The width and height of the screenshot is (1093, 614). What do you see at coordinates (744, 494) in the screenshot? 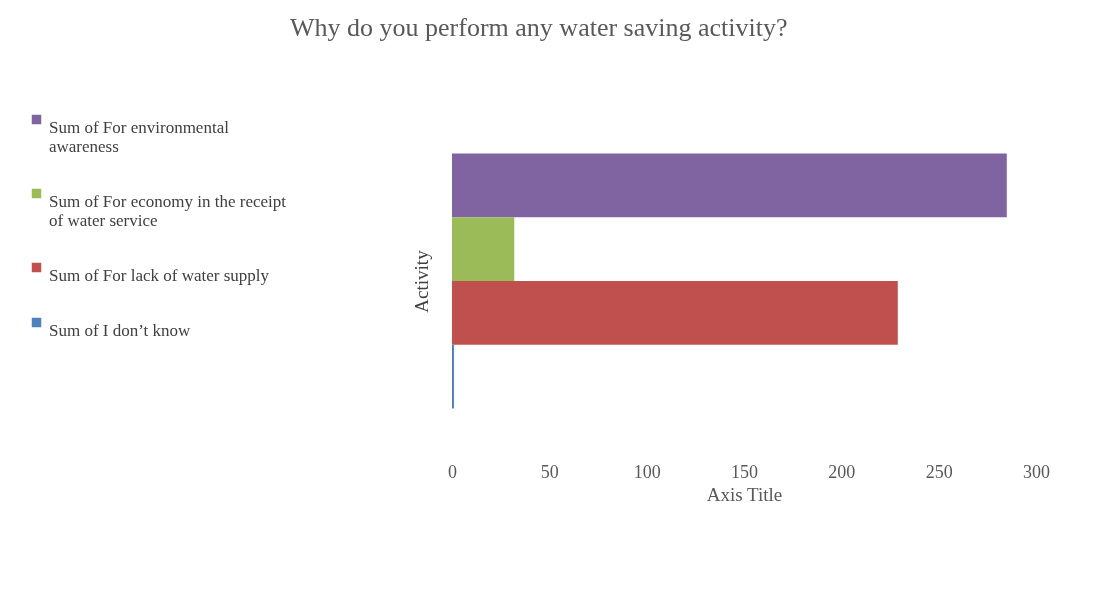
I see `x-axis-title: Axis Title` at bounding box center [744, 494].